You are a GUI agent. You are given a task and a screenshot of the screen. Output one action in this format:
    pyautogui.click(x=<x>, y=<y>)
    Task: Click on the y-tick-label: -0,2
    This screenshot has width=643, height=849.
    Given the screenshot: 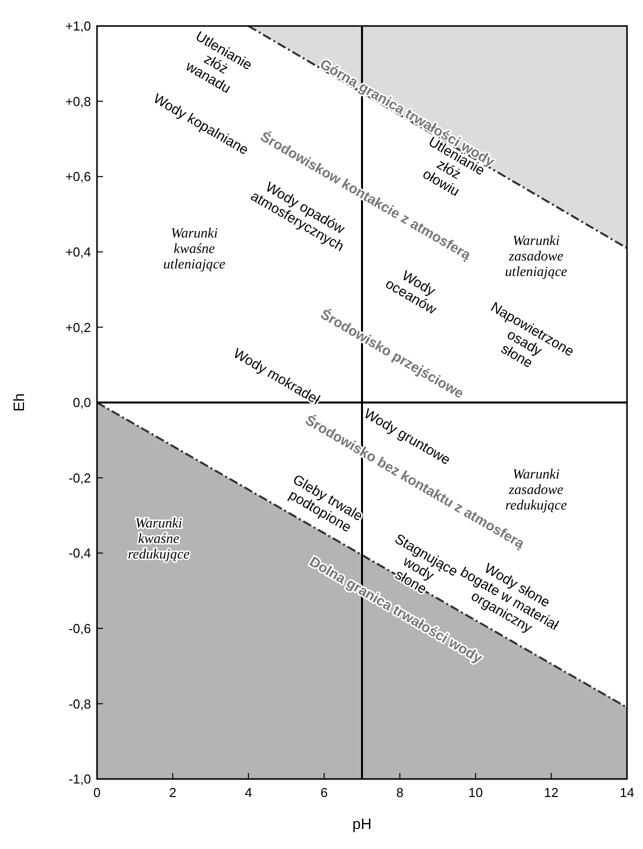 What is the action you would take?
    pyautogui.click(x=79, y=478)
    